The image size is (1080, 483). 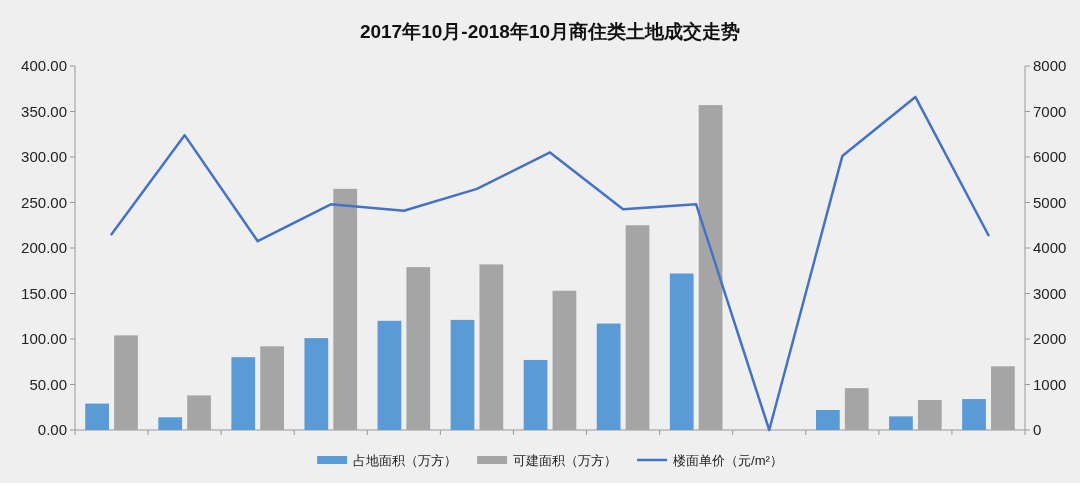 What do you see at coordinates (1050, 156) in the screenshot?
I see `y2-tick-label: 6000` at bounding box center [1050, 156].